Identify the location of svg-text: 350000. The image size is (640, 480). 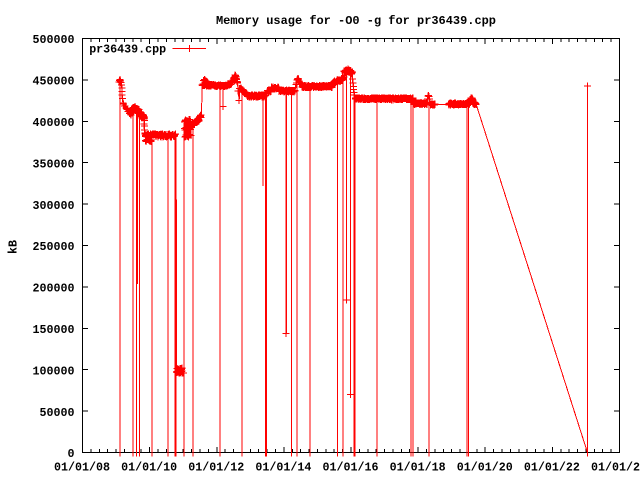
(54, 164).